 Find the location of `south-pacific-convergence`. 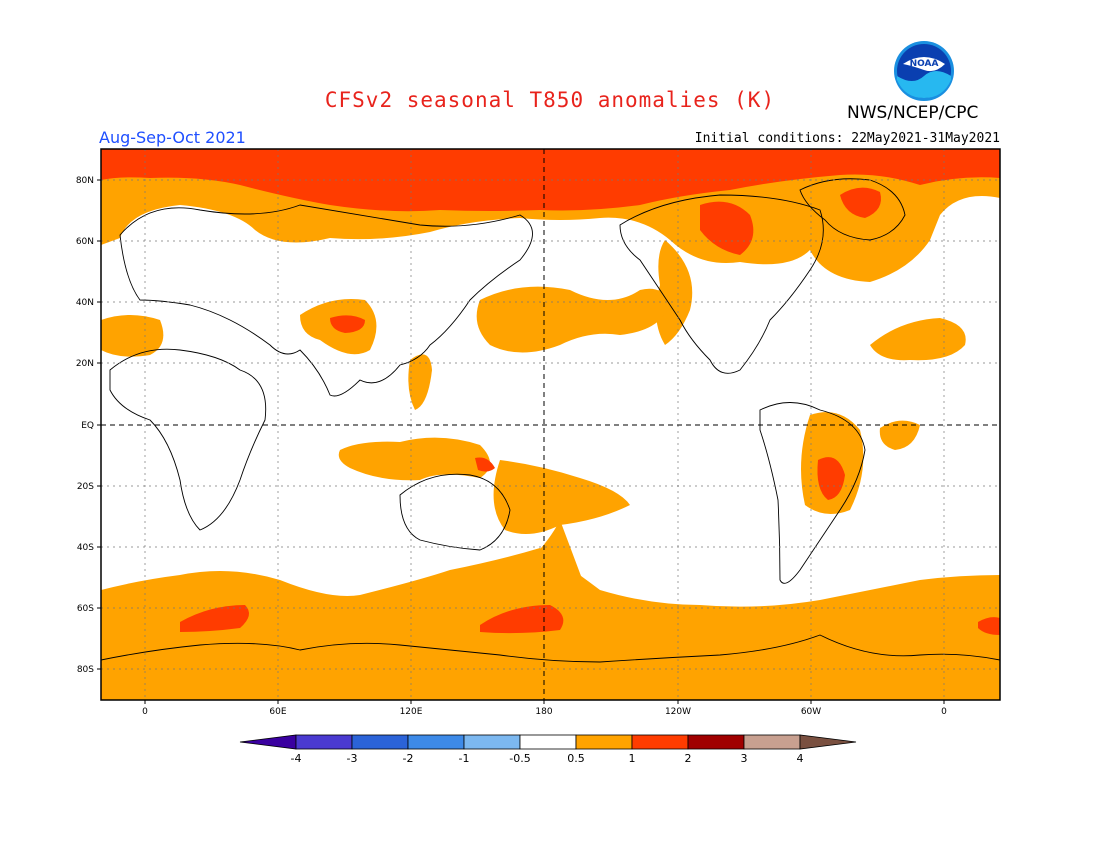

south-pacific-convergence is located at coordinates (561, 497).